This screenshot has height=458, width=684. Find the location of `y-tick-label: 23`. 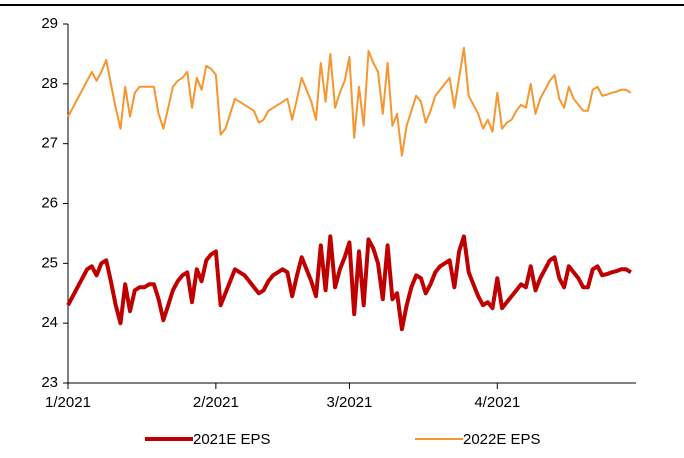

y-tick-label: 23 is located at coordinates (49, 382).